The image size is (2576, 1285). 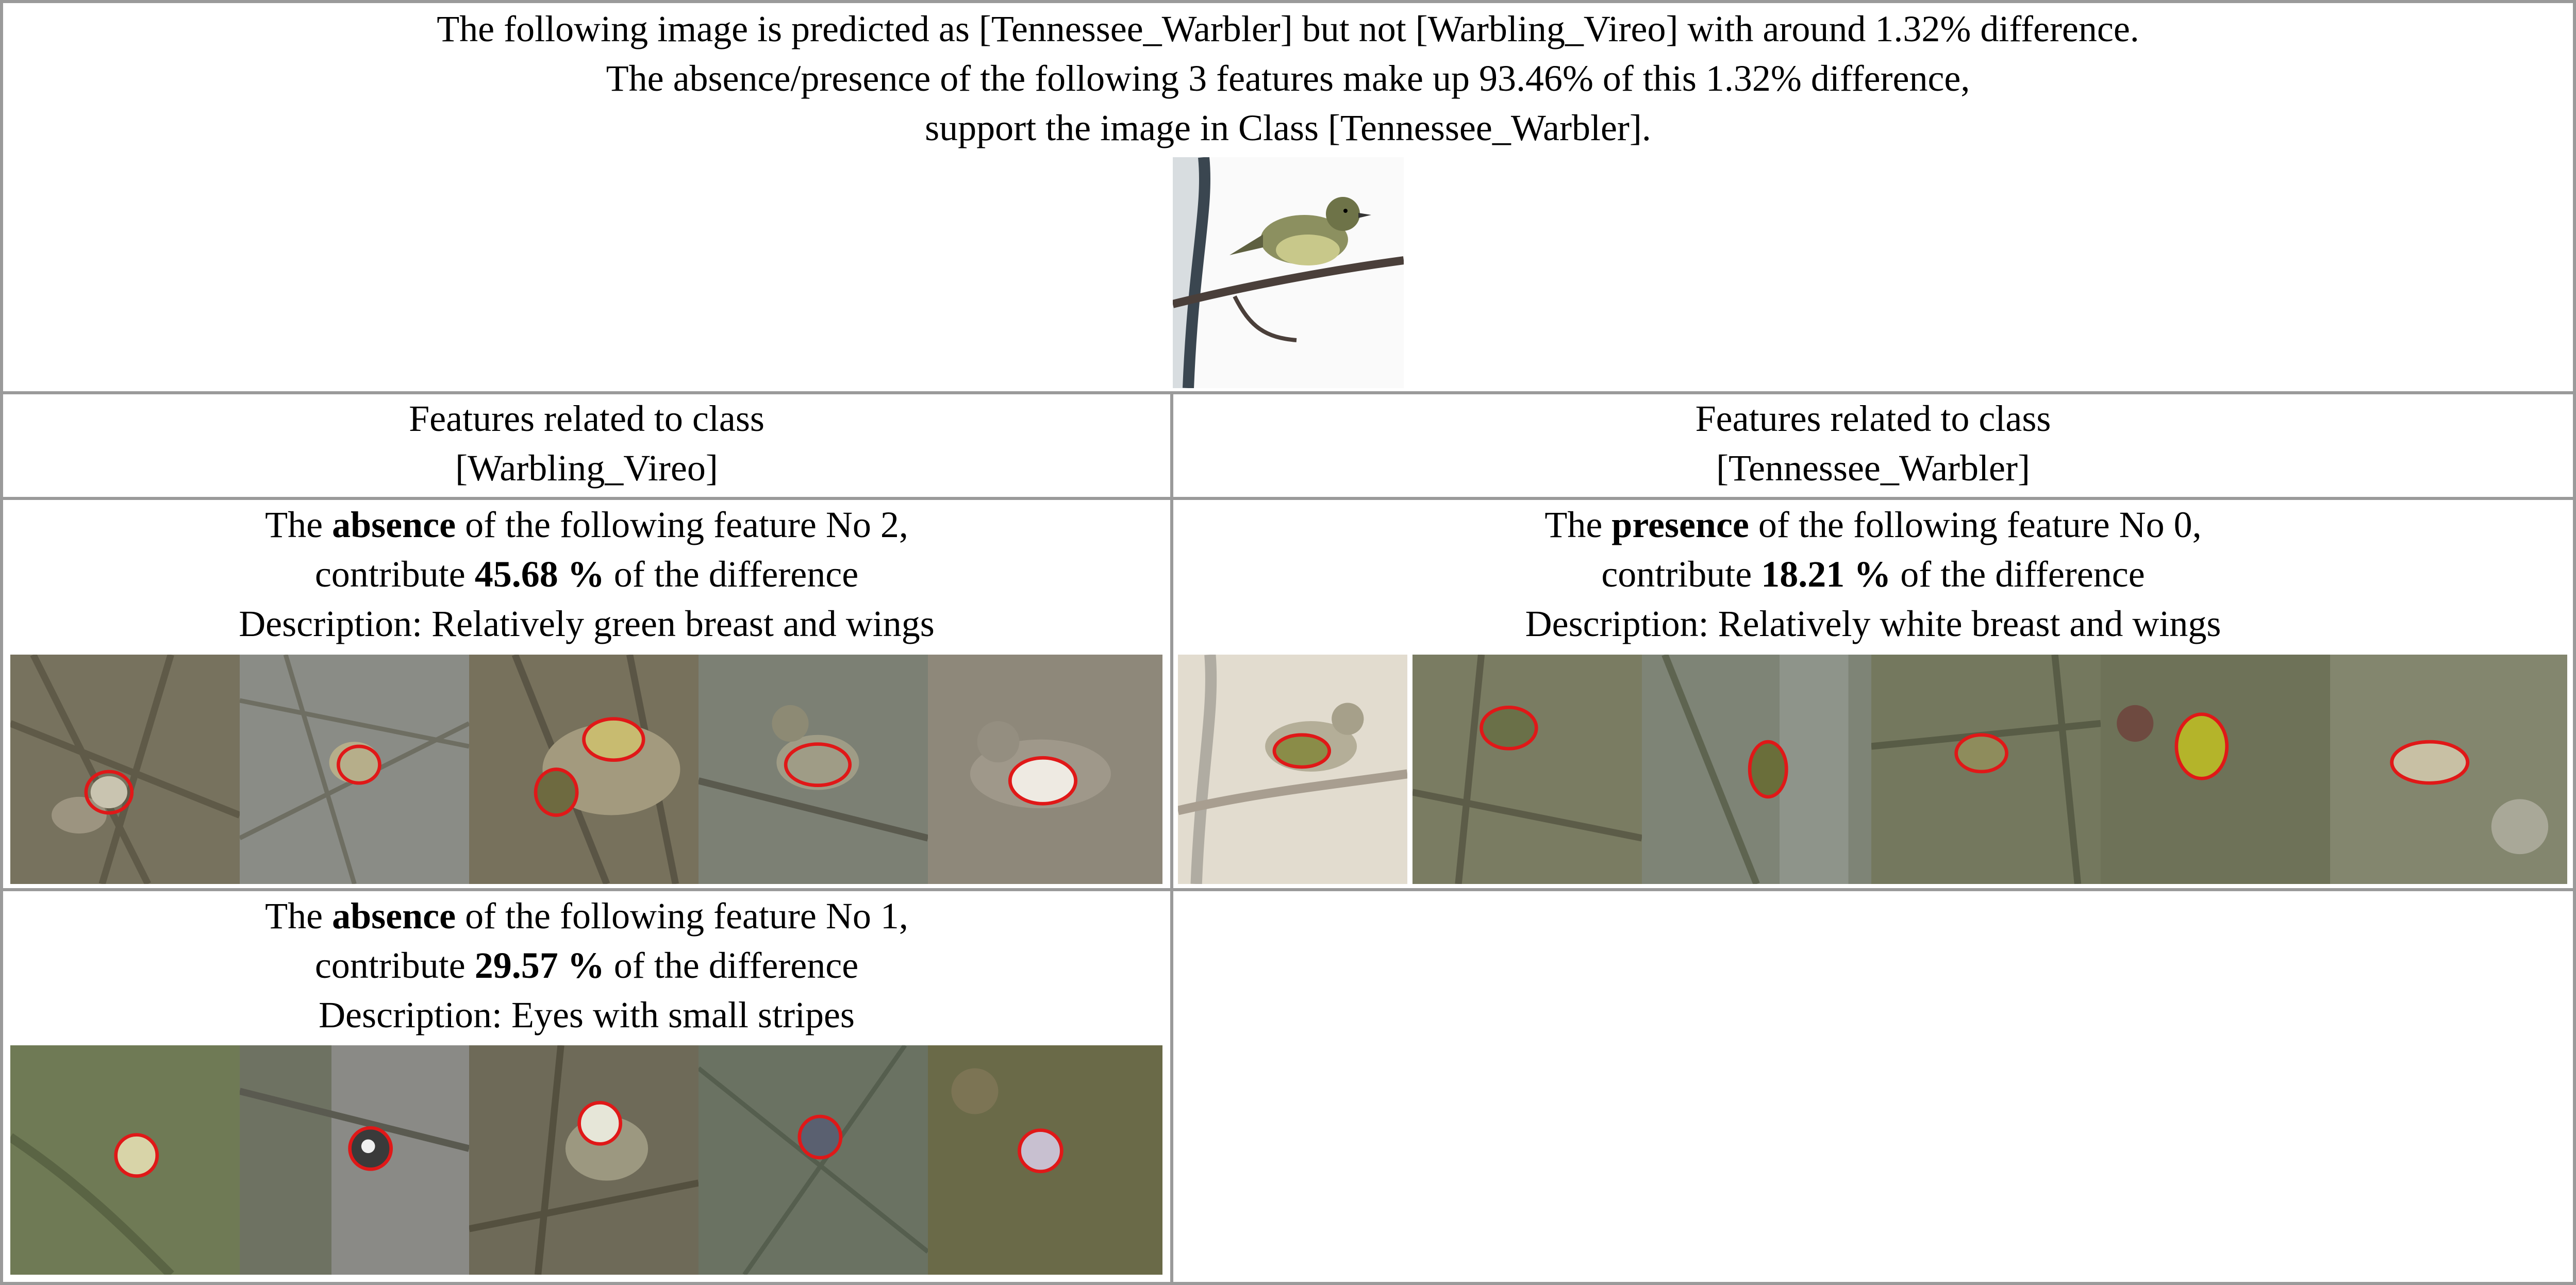 What do you see at coordinates (1288, 392) in the screenshot?
I see `row-divider-header` at bounding box center [1288, 392].